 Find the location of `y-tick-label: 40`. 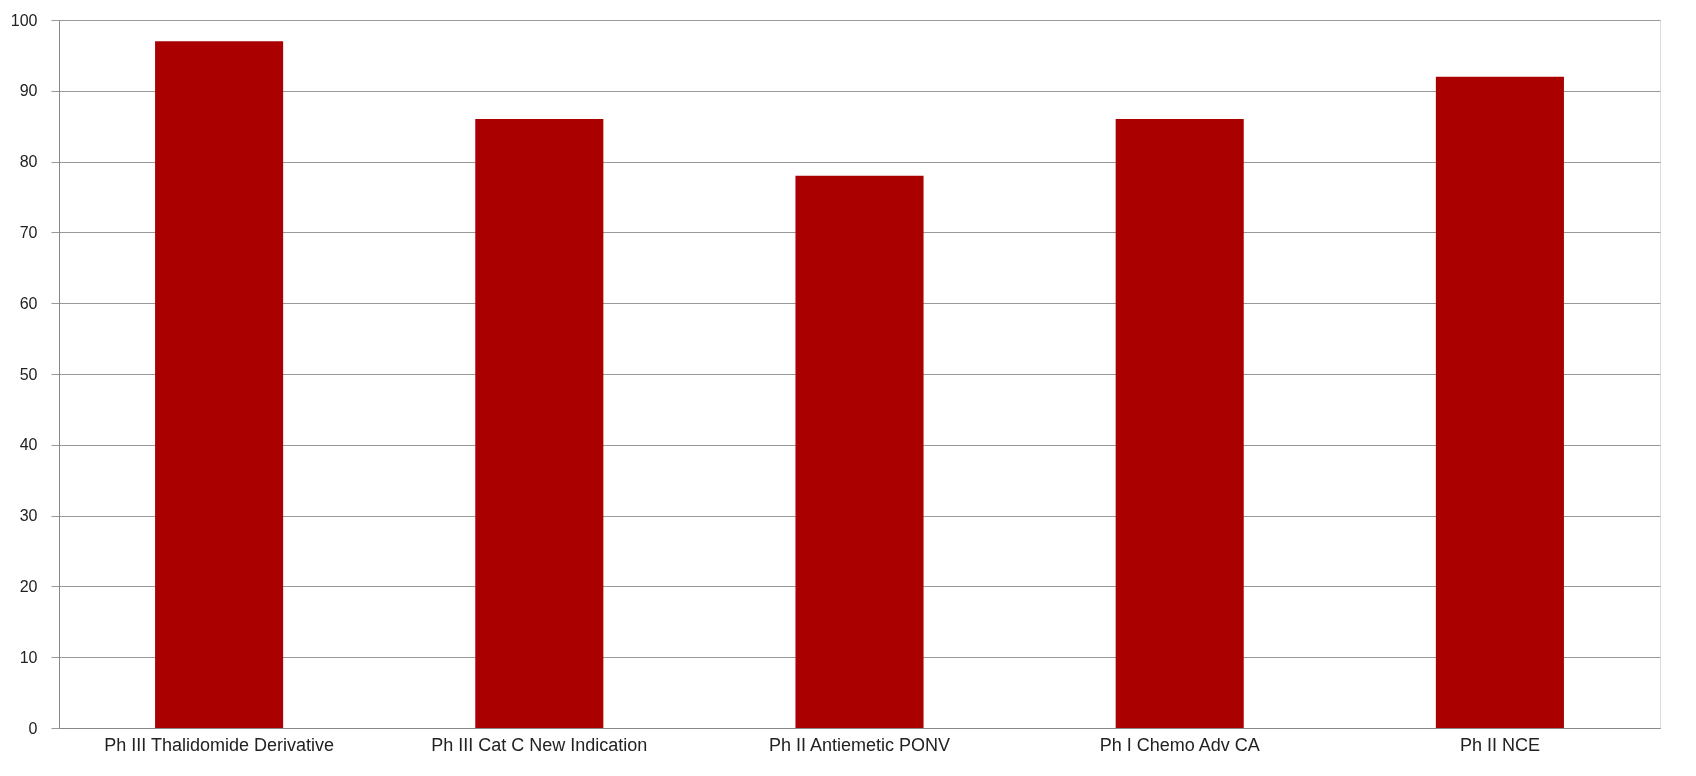

y-tick-label: 40 is located at coordinates (28, 445).